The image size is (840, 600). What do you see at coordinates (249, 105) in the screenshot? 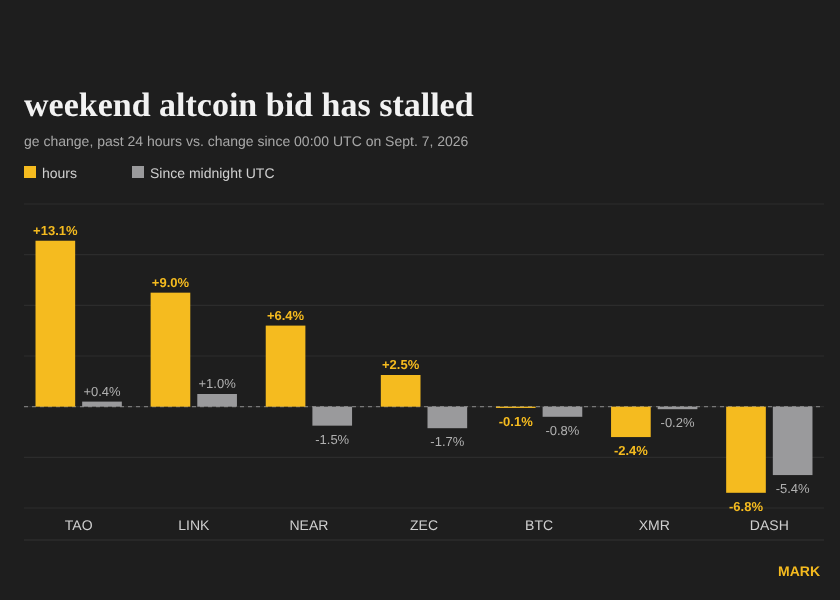
I see `chart-title: weekend altcoin bid has stalled` at bounding box center [249, 105].